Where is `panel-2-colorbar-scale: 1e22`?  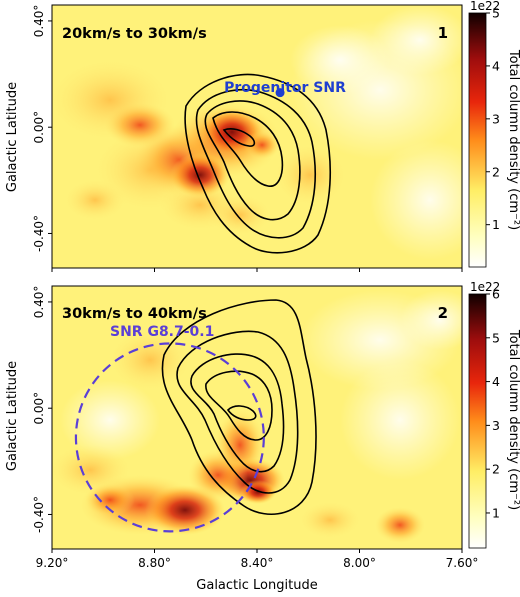
panel-2-colorbar-scale: 1e22 is located at coordinates (485, 287).